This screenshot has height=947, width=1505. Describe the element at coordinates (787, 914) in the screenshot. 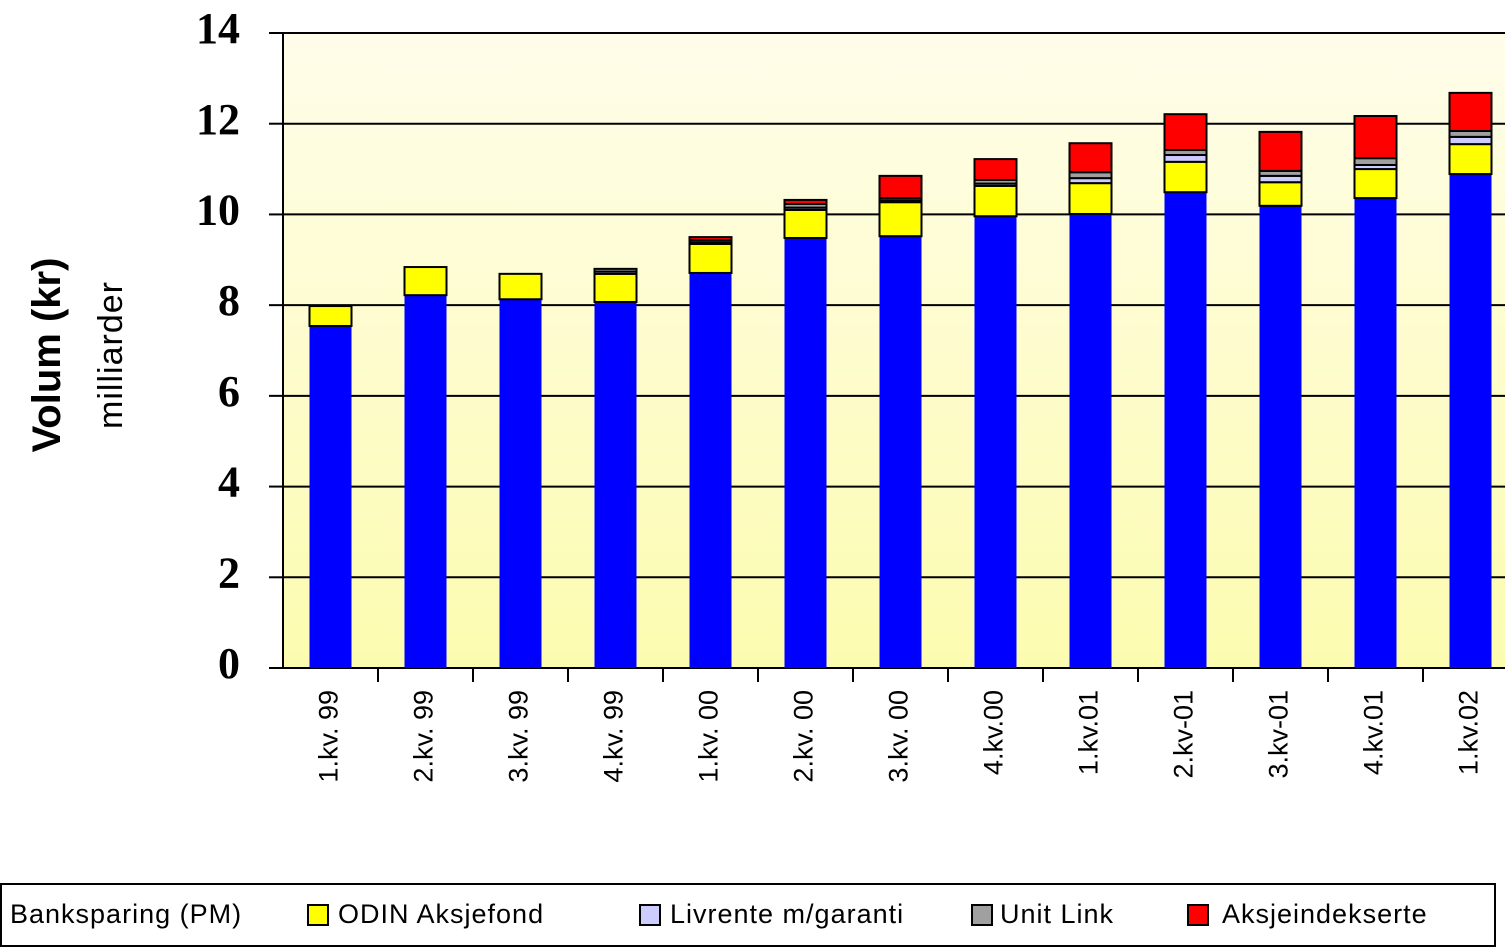

I see `legend-label: Livrente m/garanti` at that location.